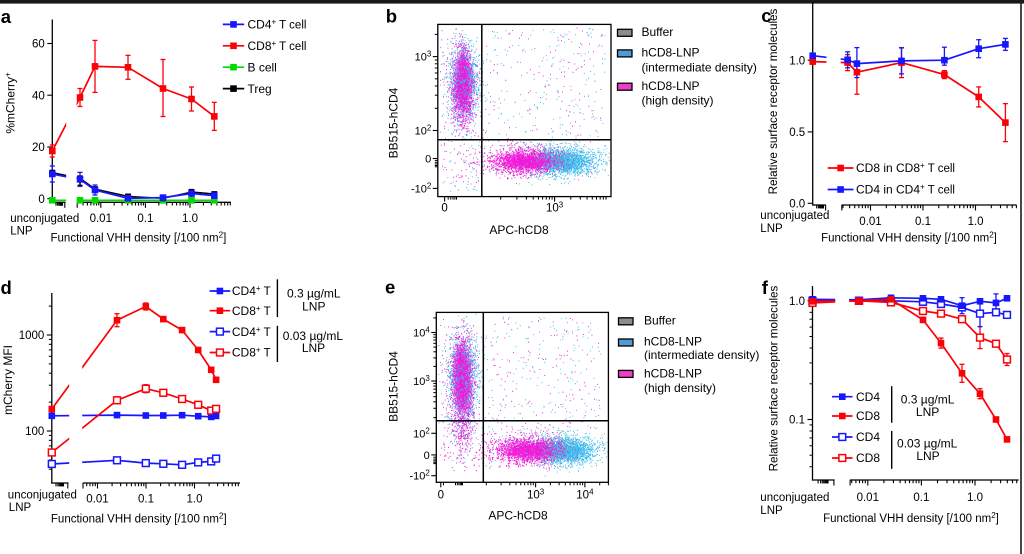 Image resolution: width=1024 pixels, height=554 pixels. Describe the element at coordinates (277, 25) in the screenshot. I see `svg-text: CD4+ T cell` at that location.